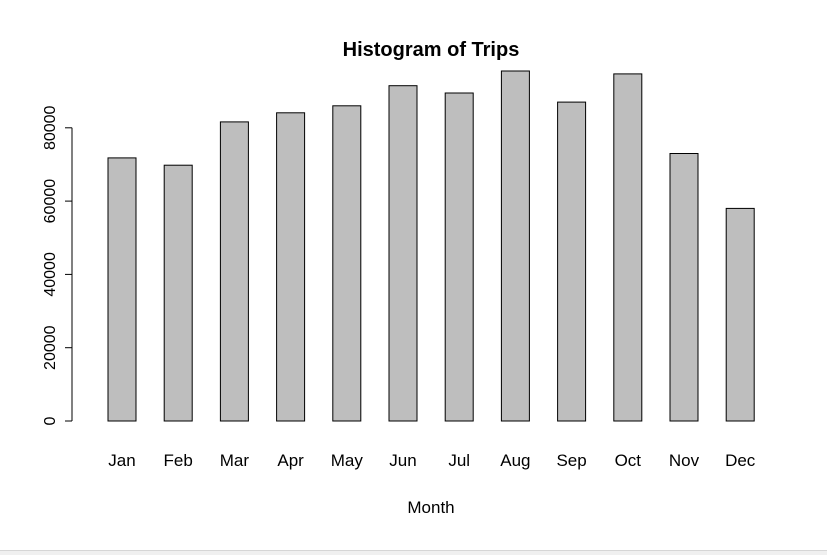 Image resolution: width=827 pixels, height=555 pixels. Describe the element at coordinates (50, 201) in the screenshot. I see `y-tick-label-60000: 60000` at that location.